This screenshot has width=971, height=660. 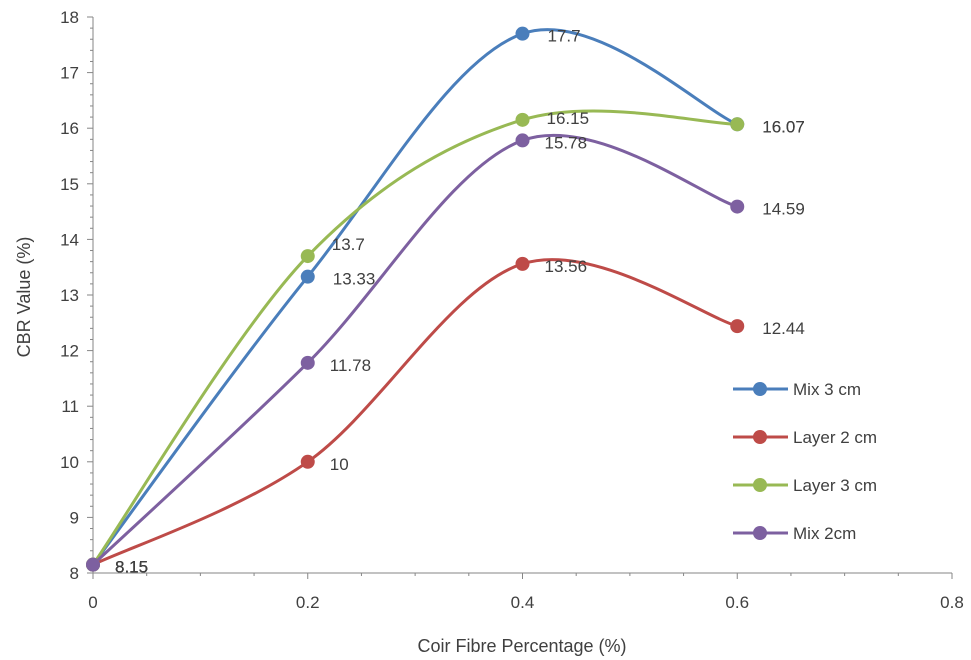 What do you see at coordinates (339, 464) in the screenshot?
I see `data-label: 10` at bounding box center [339, 464].